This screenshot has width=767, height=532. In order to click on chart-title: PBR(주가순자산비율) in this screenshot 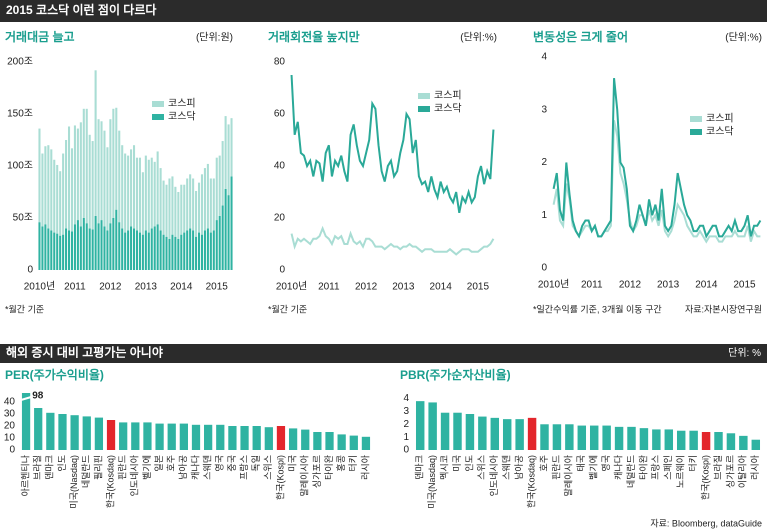, I will do `click(455, 374)`.